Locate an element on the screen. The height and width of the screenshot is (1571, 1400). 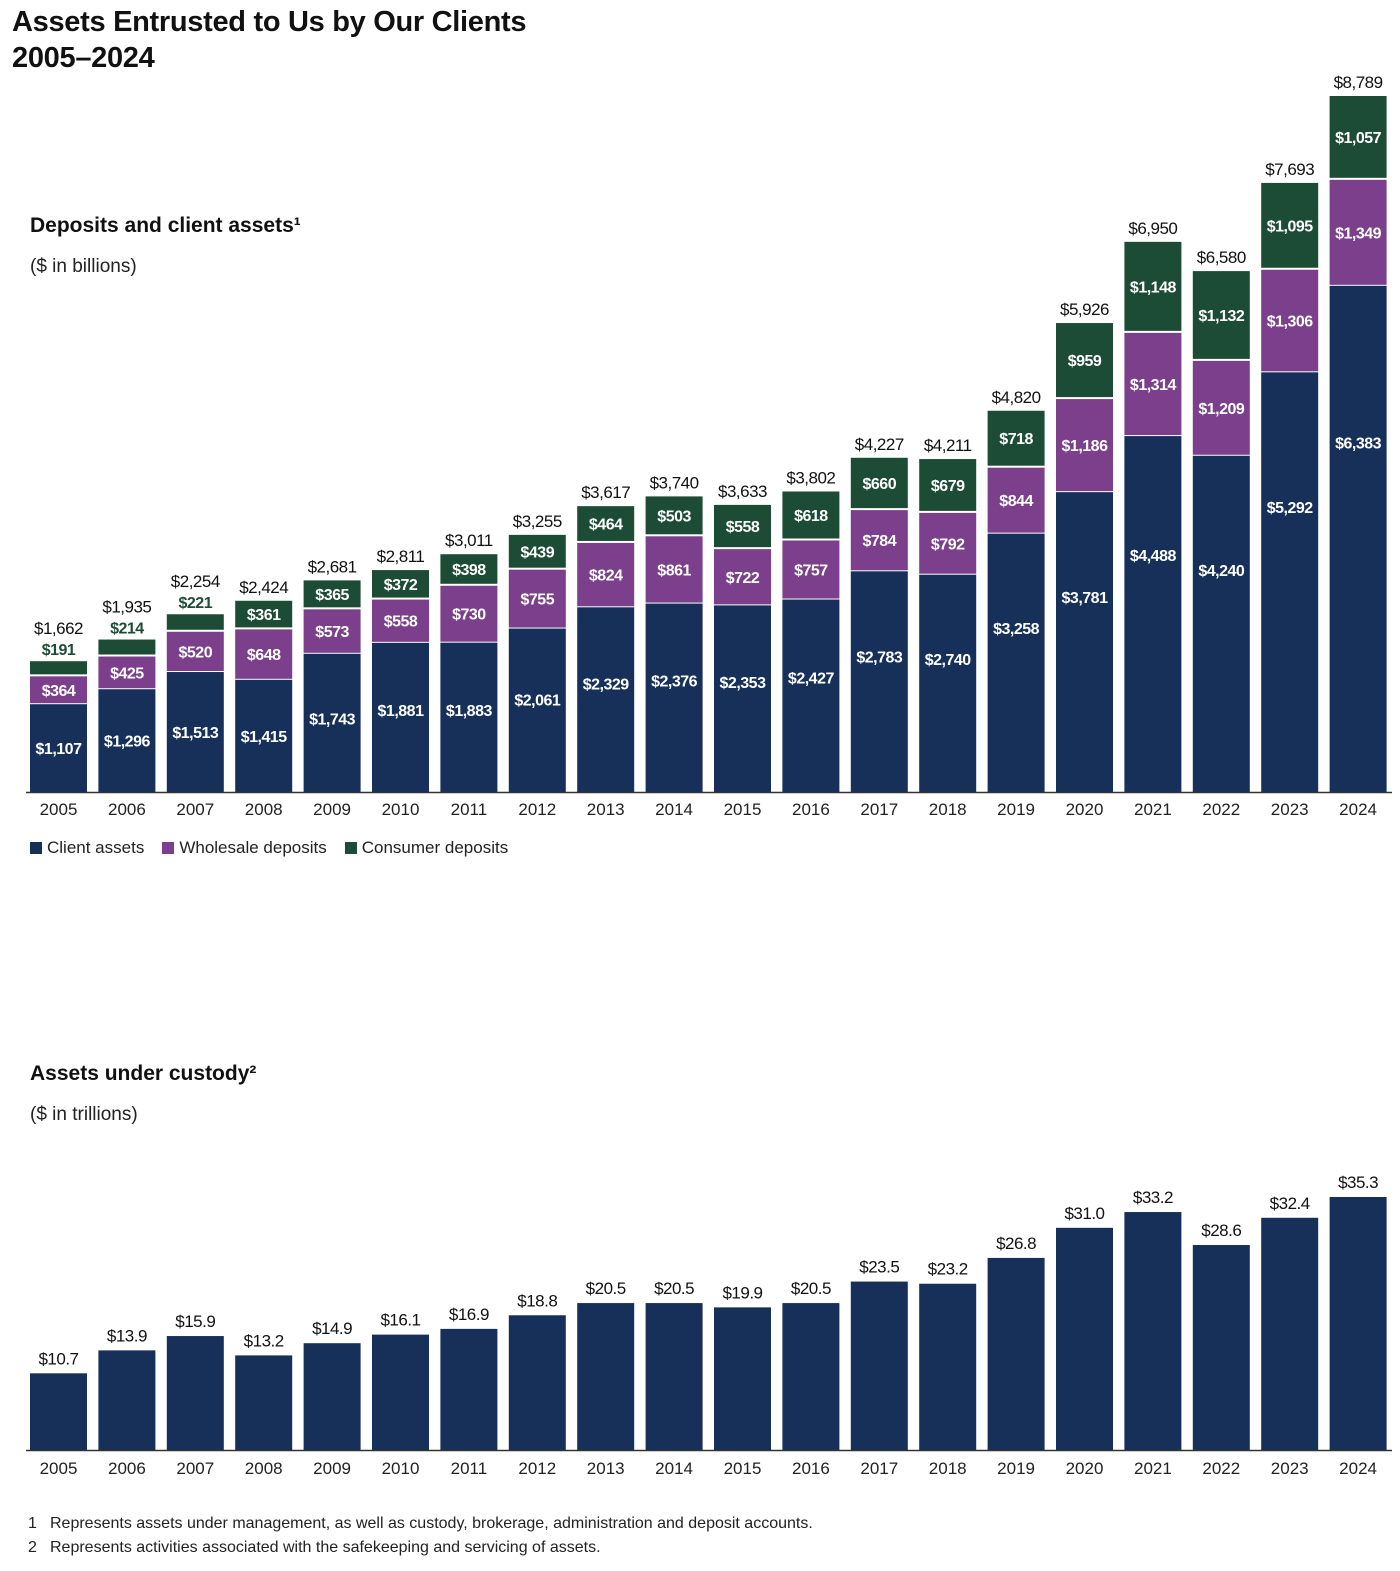
consumer-deposits-label: $361 is located at coordinates (264, 615).